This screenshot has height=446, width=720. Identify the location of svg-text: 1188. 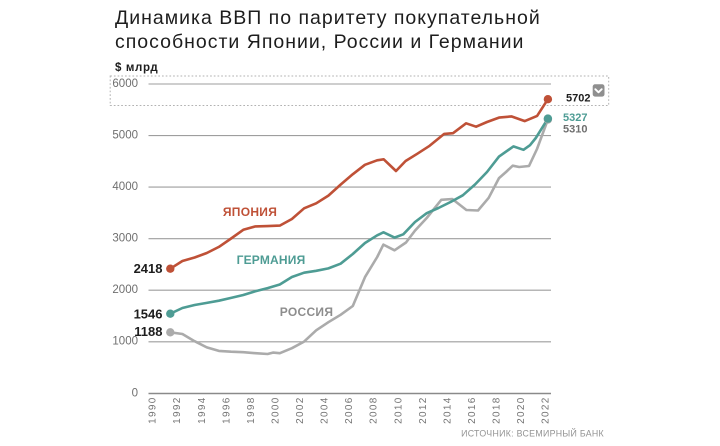
(148, 331).